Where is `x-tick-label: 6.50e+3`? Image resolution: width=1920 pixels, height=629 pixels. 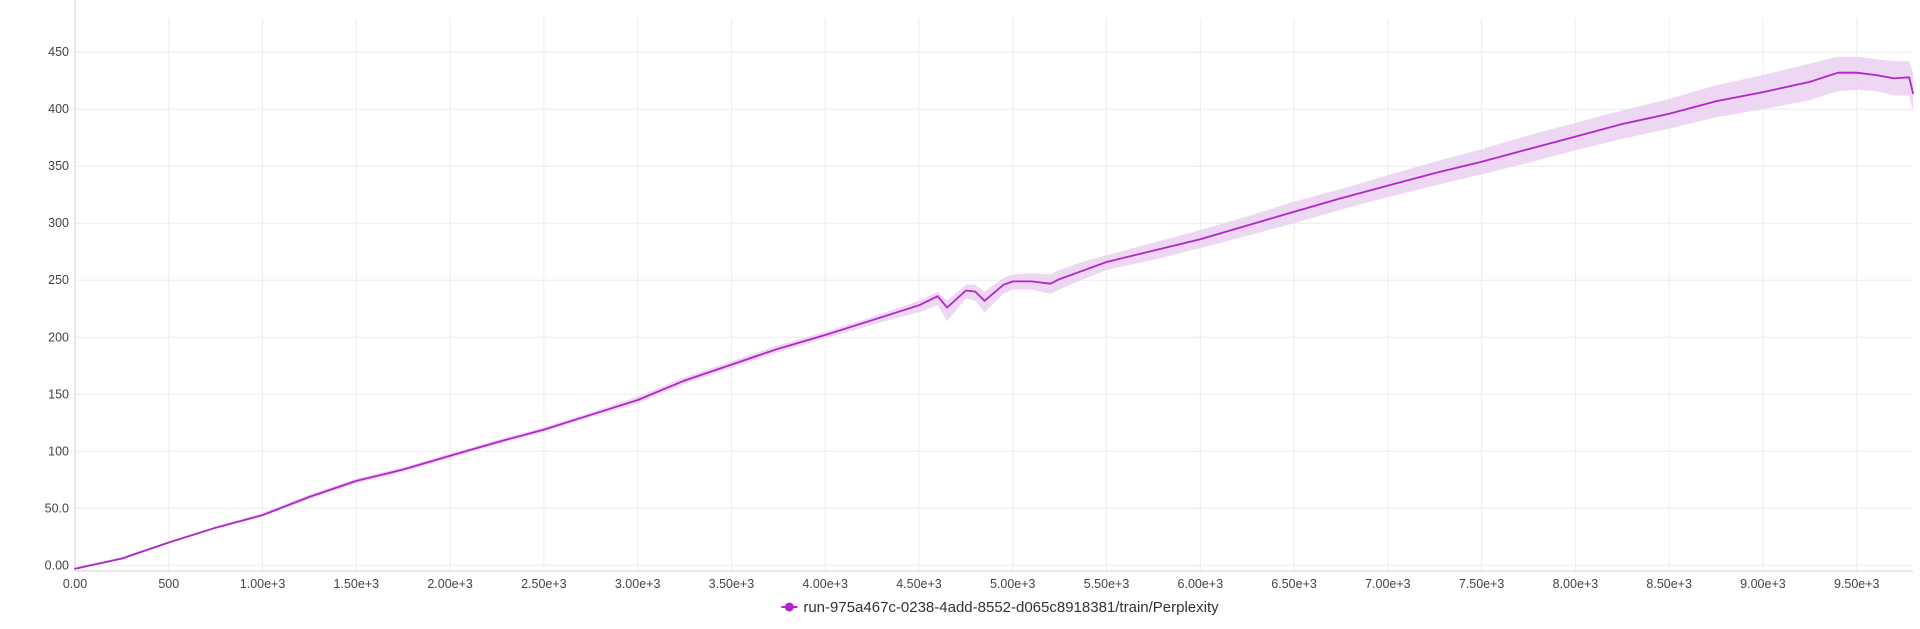 x-tick-label: 6.50e+3 is located at coordinates (1294, 584).